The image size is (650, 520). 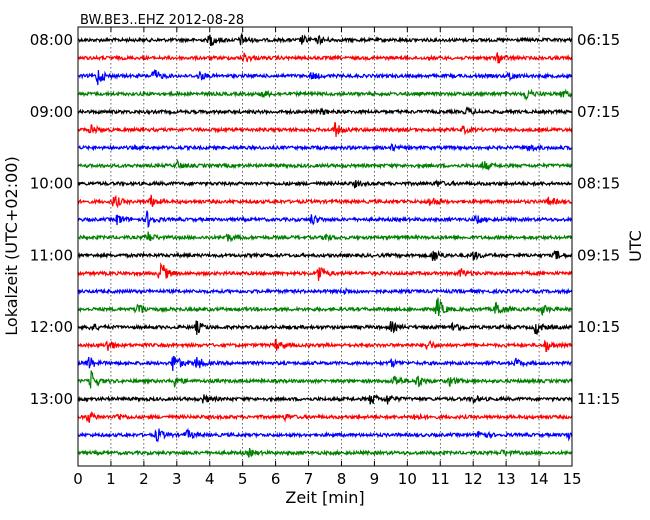 What do you see at coordinates (78, 479) in the screenshot?
I see `x-tick-label: 0` at bounding box center [78, 479].